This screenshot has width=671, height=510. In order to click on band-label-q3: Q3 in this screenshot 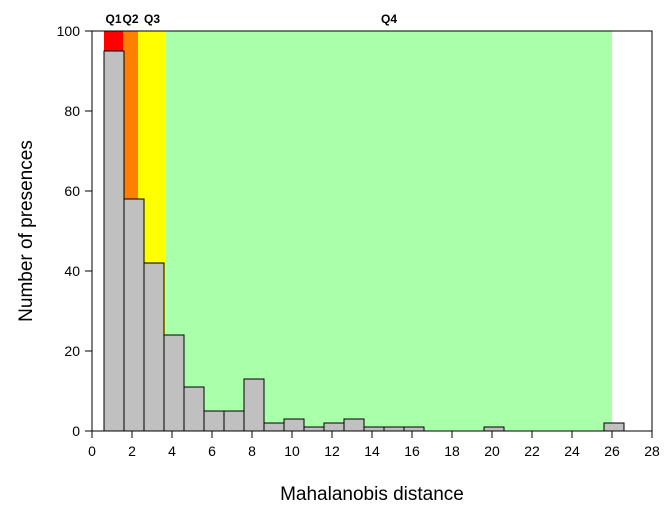, I will do `click(152, 19)`.